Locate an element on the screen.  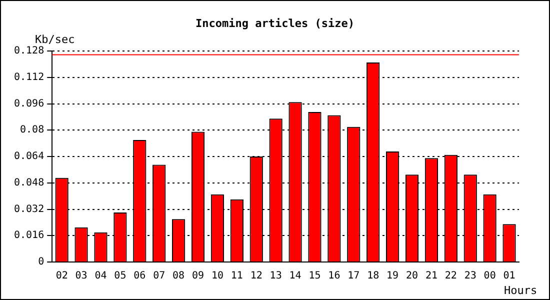
x-tick-label: 08 is located at coordinates (178, 276).